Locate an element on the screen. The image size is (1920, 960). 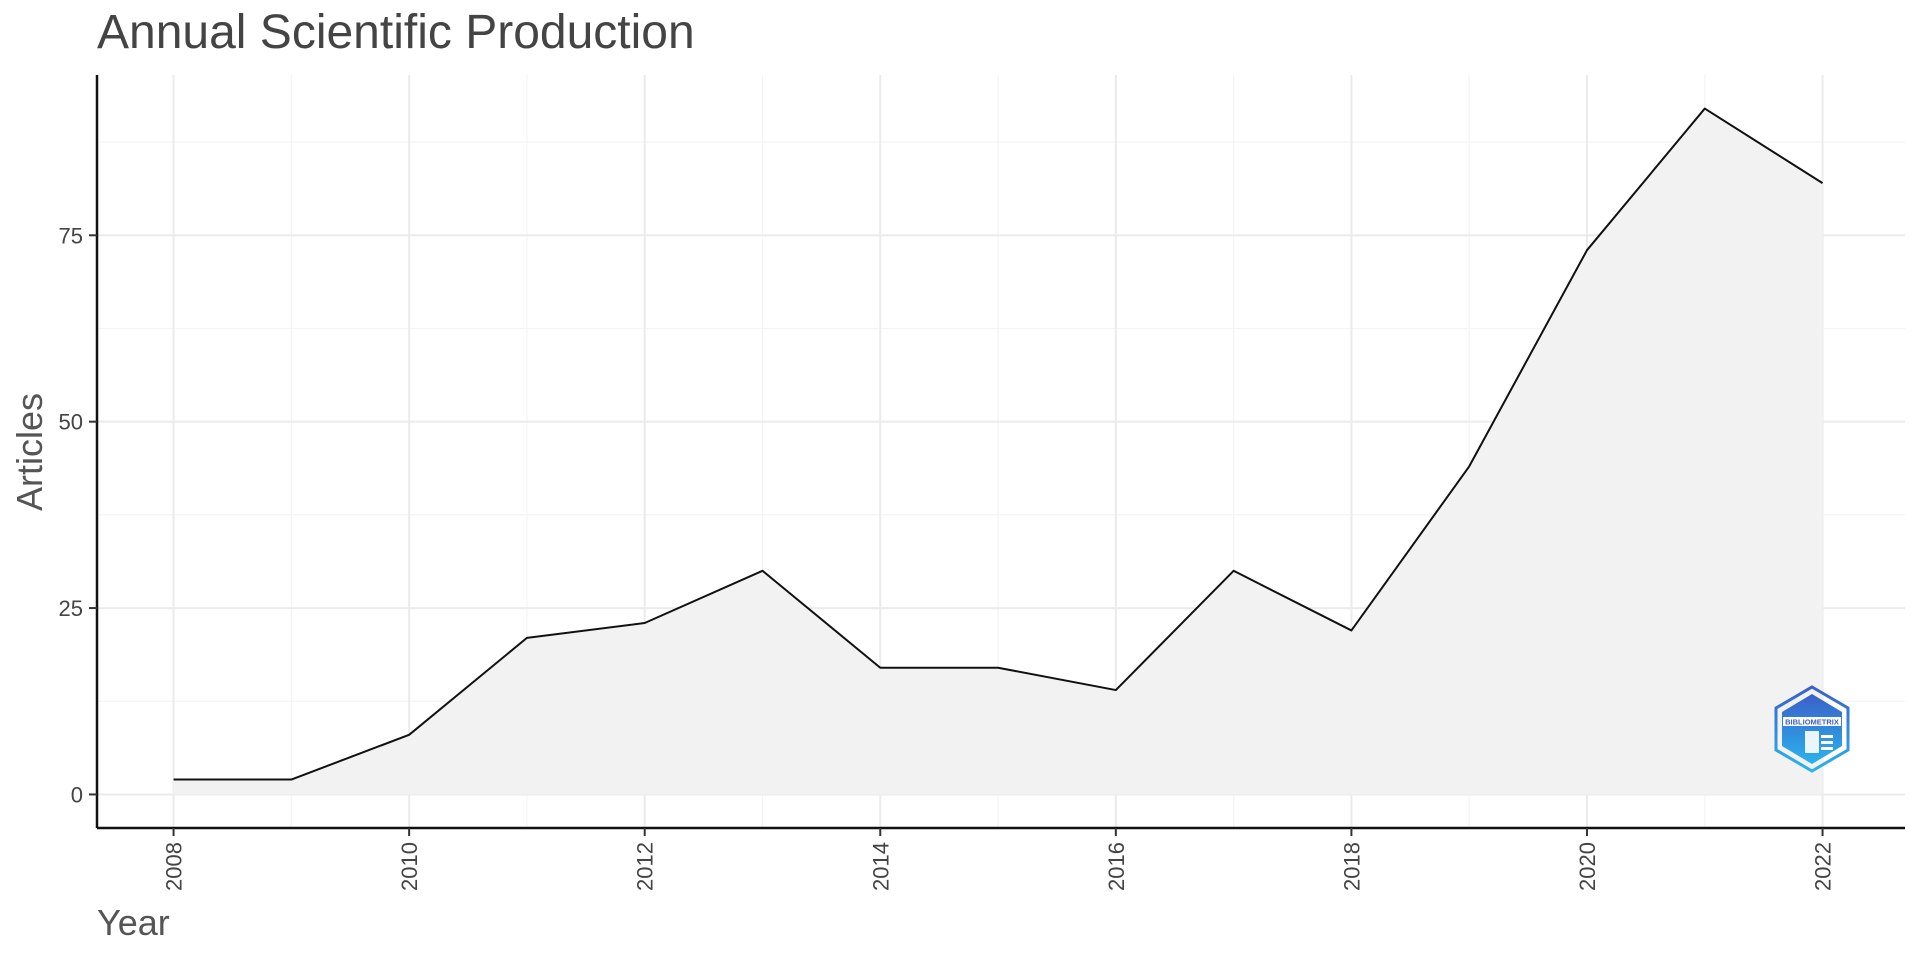
watermark-text: BIBLIOMETRIX is located at coordinates (1812, 722).